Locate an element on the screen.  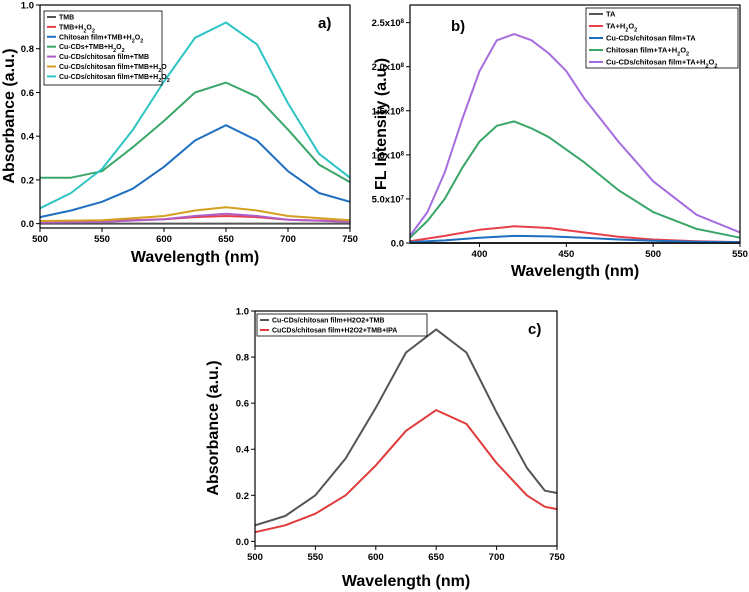
panel-a-yticks: 0.0 0.2 0.4 0.6 0.8 1.0 is located at coordinates (30, 115).